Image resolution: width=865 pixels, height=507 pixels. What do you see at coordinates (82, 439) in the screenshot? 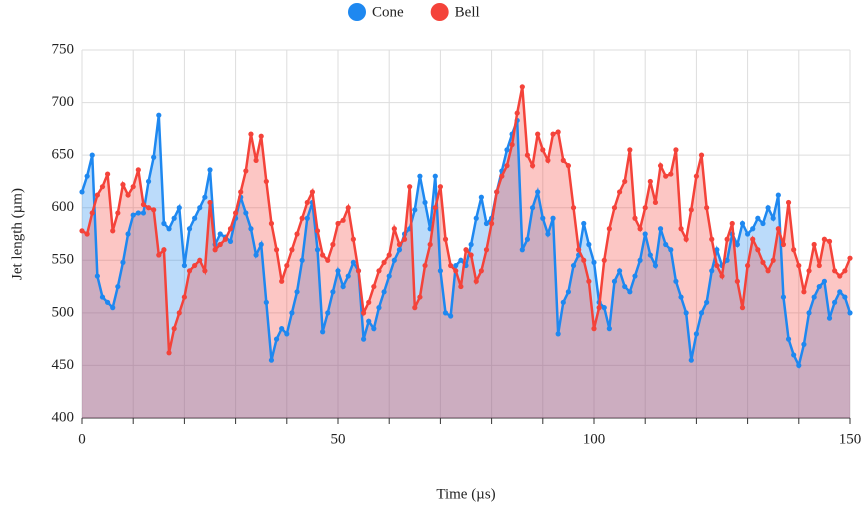
I see `x-tick-label: 0` at bounding box center [82, 439].